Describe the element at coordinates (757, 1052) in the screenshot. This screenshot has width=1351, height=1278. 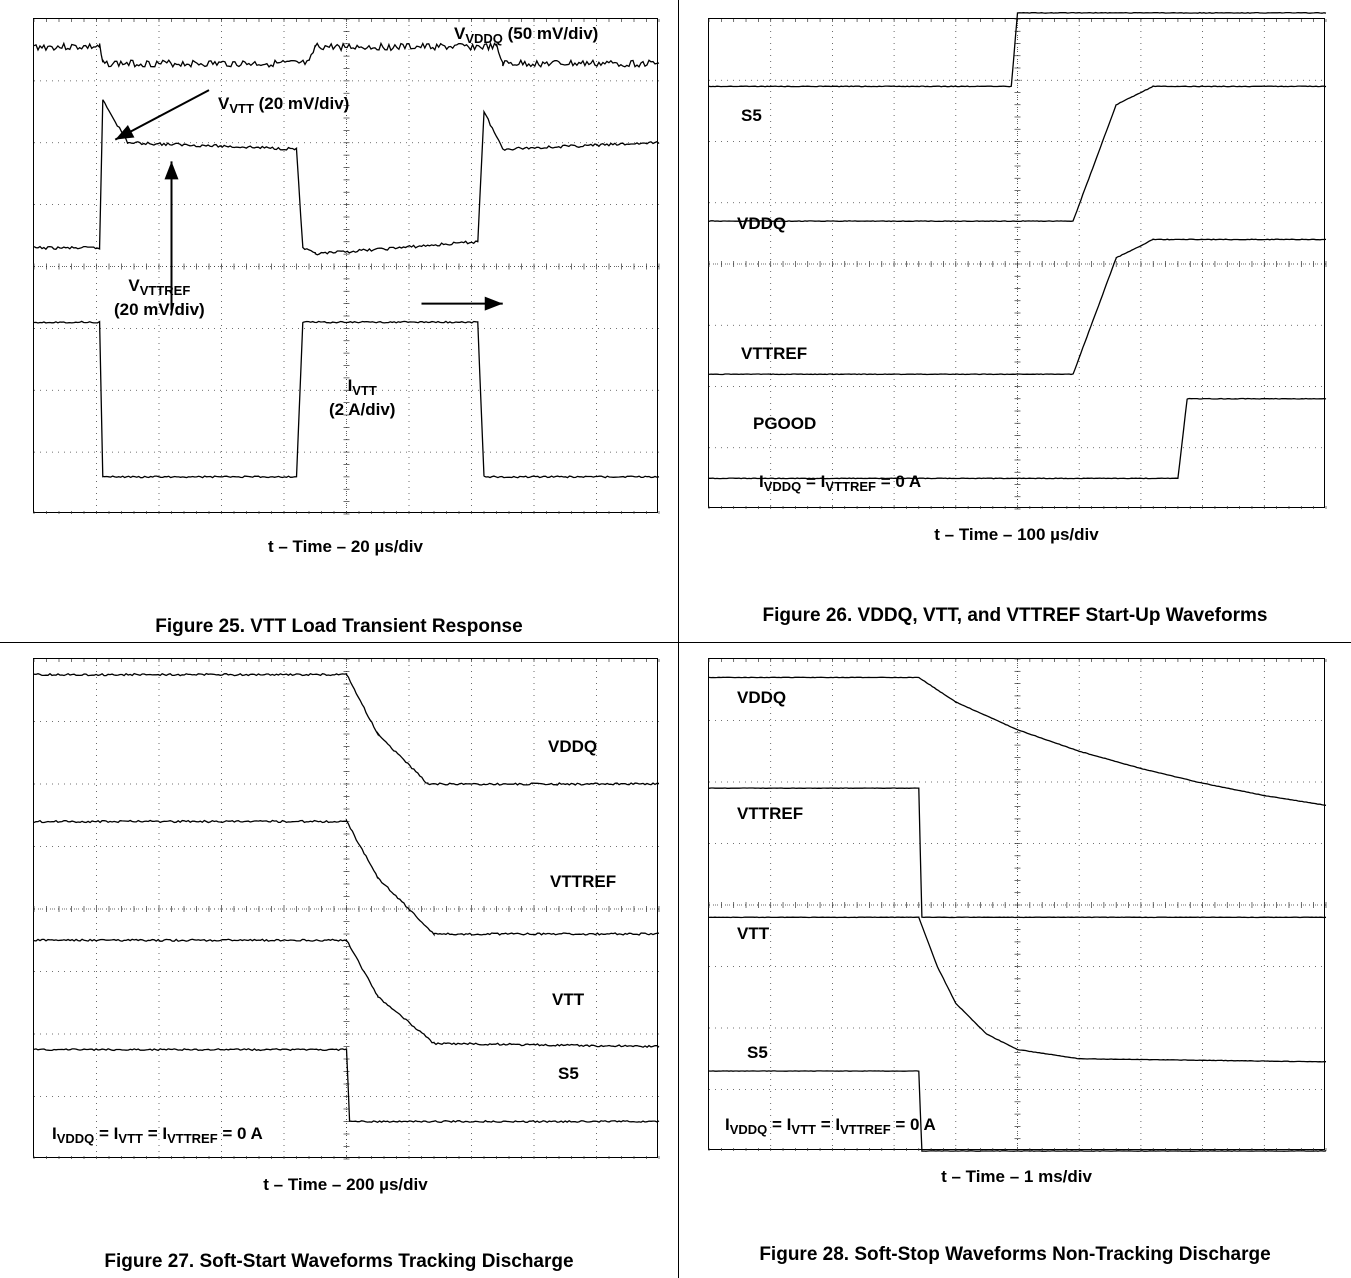
I see `figure-28-label-s5: S5` at that location.